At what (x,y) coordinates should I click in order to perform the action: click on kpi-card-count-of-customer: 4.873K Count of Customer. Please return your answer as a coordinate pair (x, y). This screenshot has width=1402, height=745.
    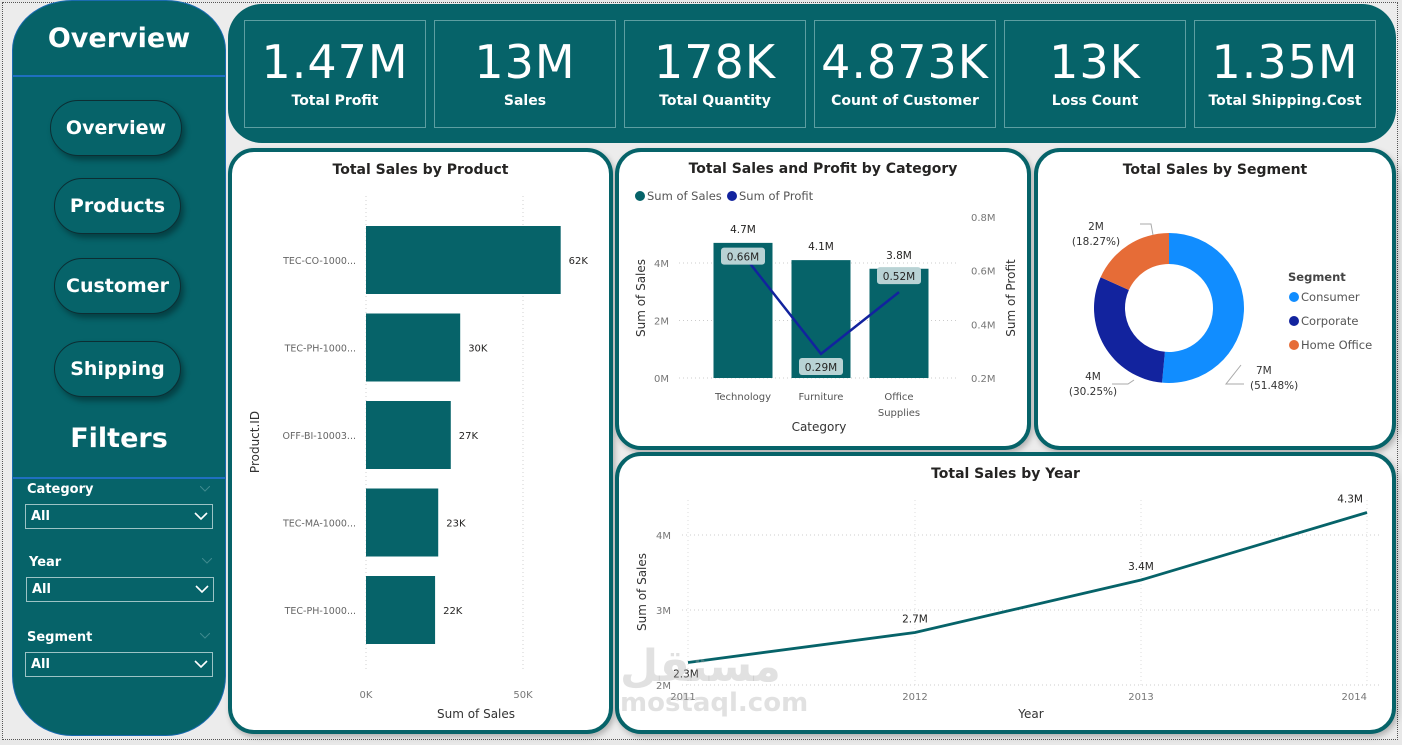
    Looking at the image, I should click on (905, 74).